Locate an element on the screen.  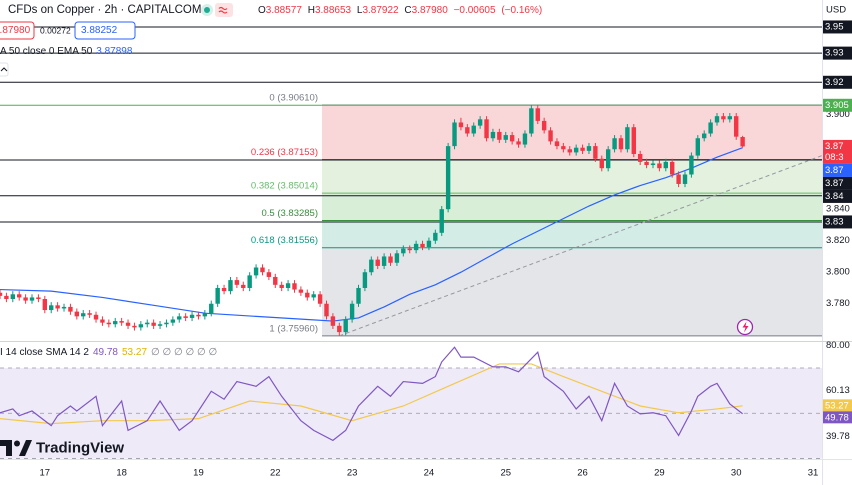
symbol-title: CFDs on Copper · 2h · CAPITALCOM is located at coordinates (104, 10).